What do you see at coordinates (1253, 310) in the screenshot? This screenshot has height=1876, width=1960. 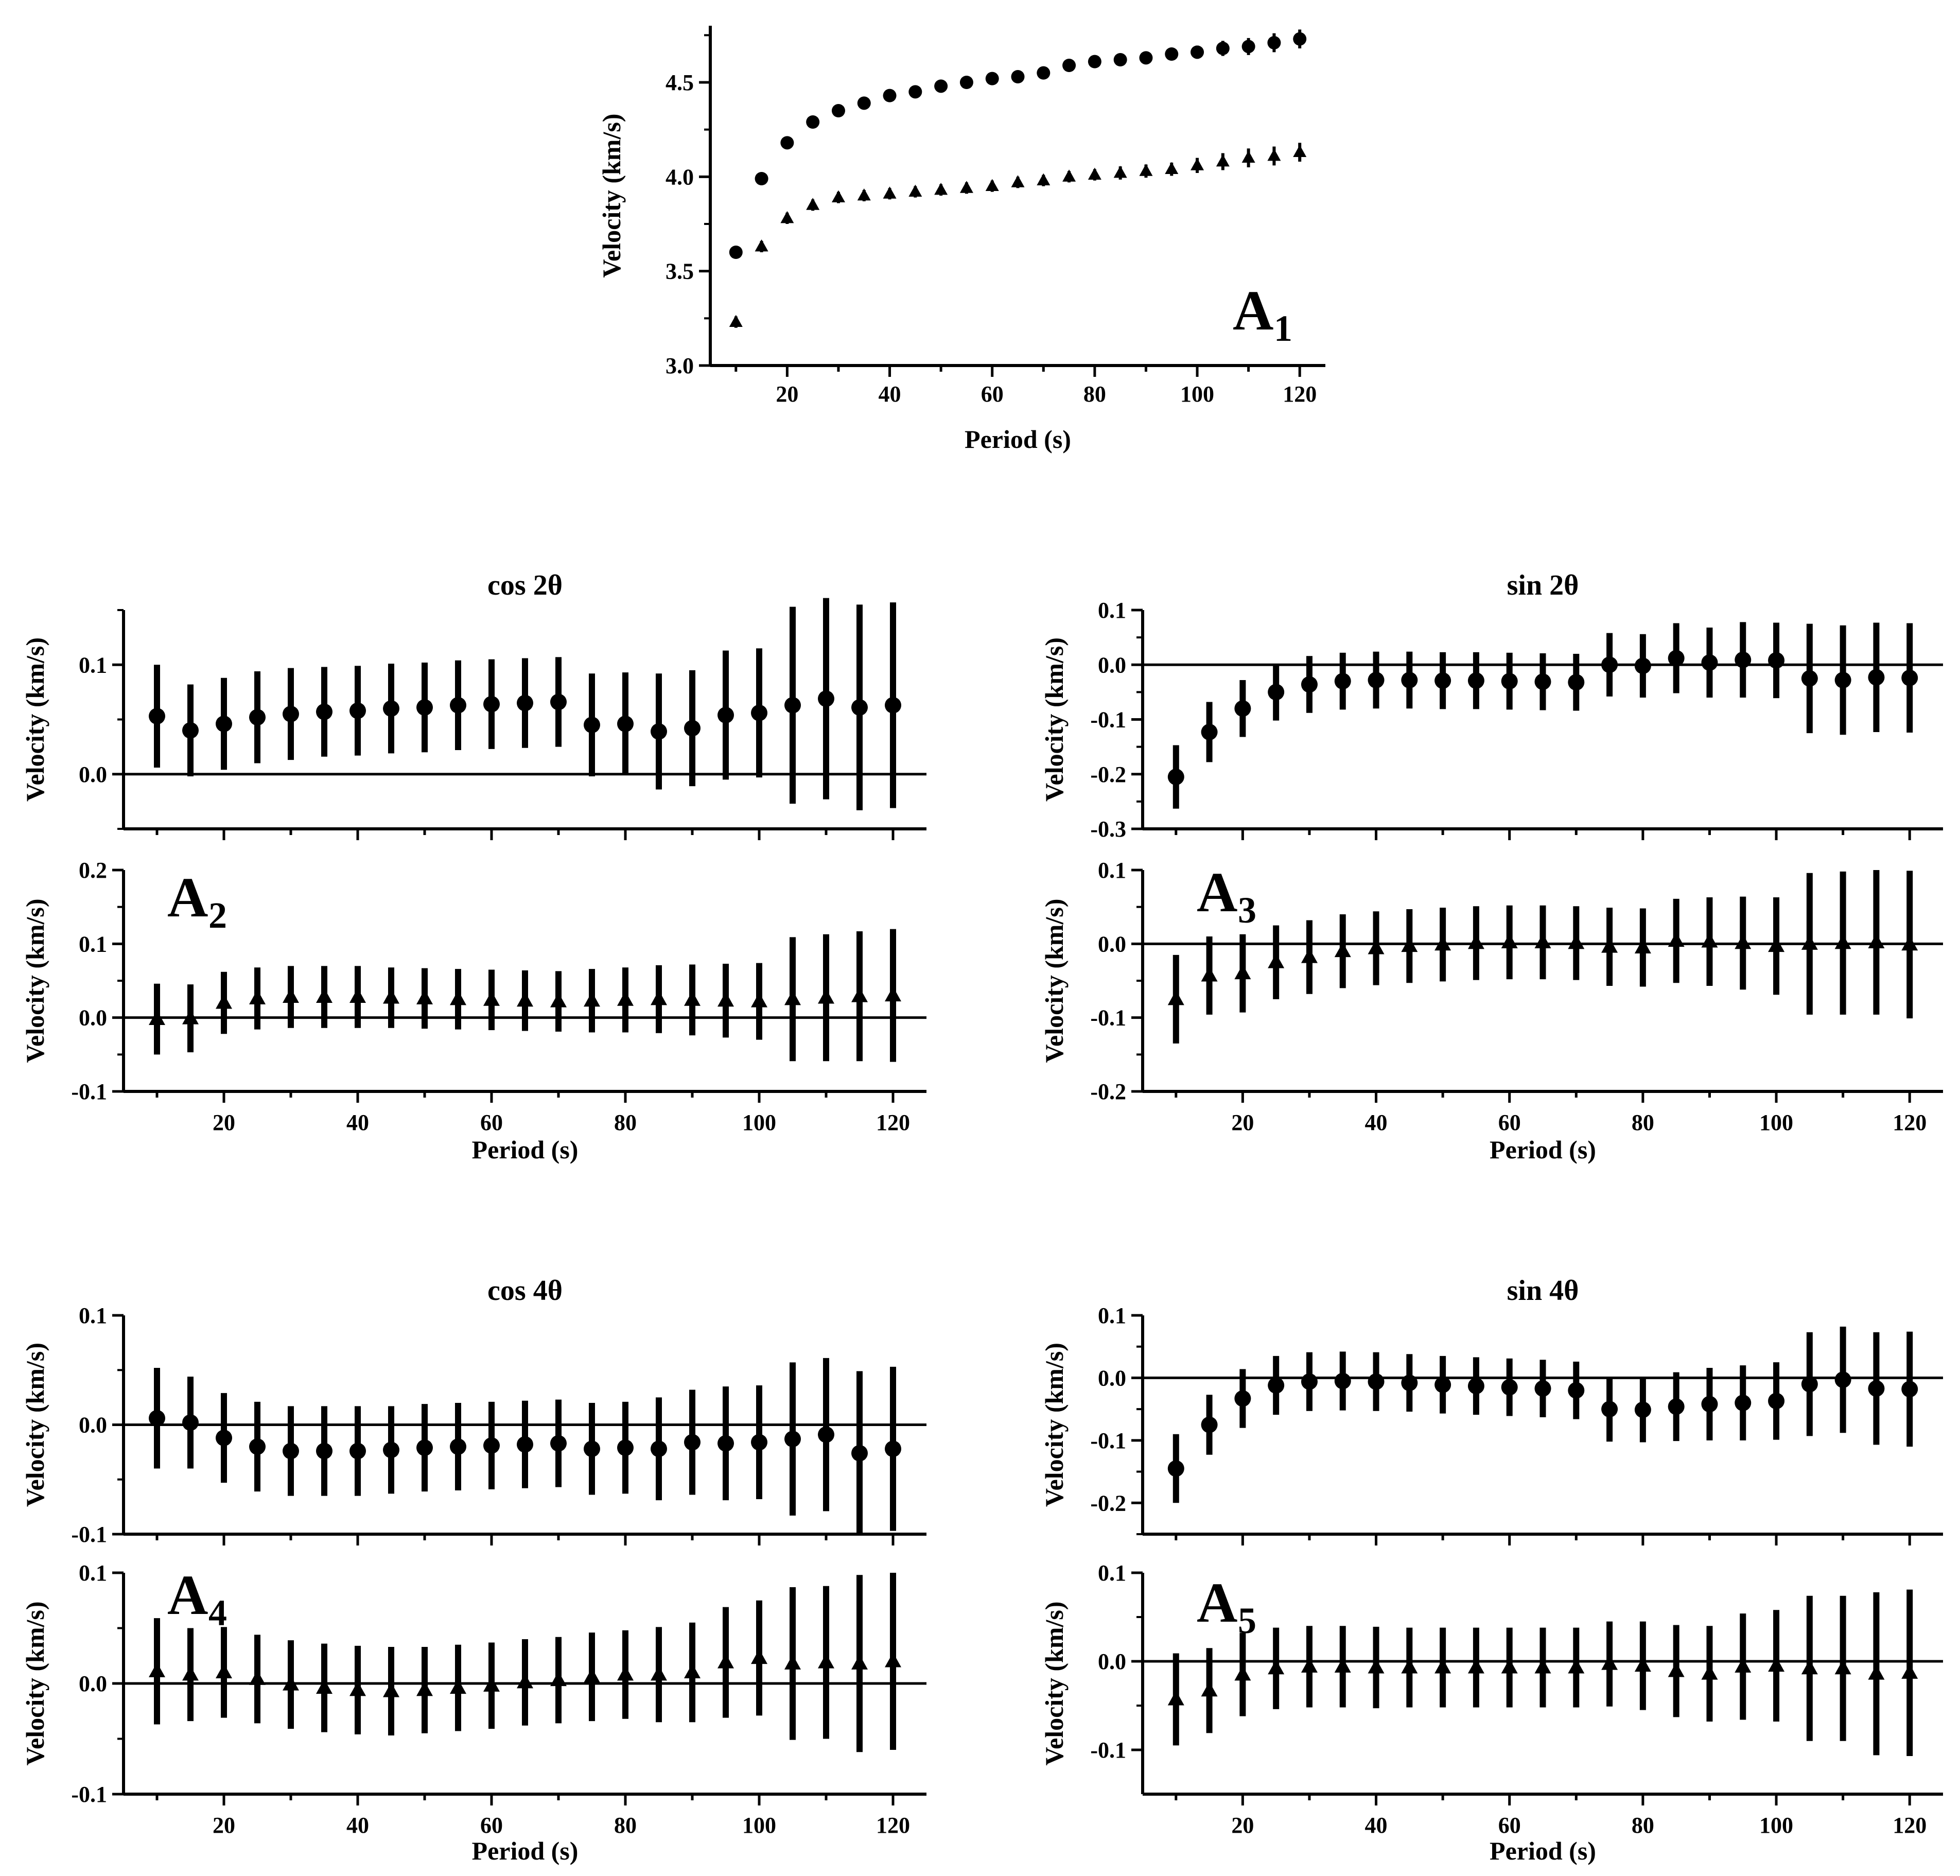 I see `panel-tag: A` at bounding box center [1253, 310].